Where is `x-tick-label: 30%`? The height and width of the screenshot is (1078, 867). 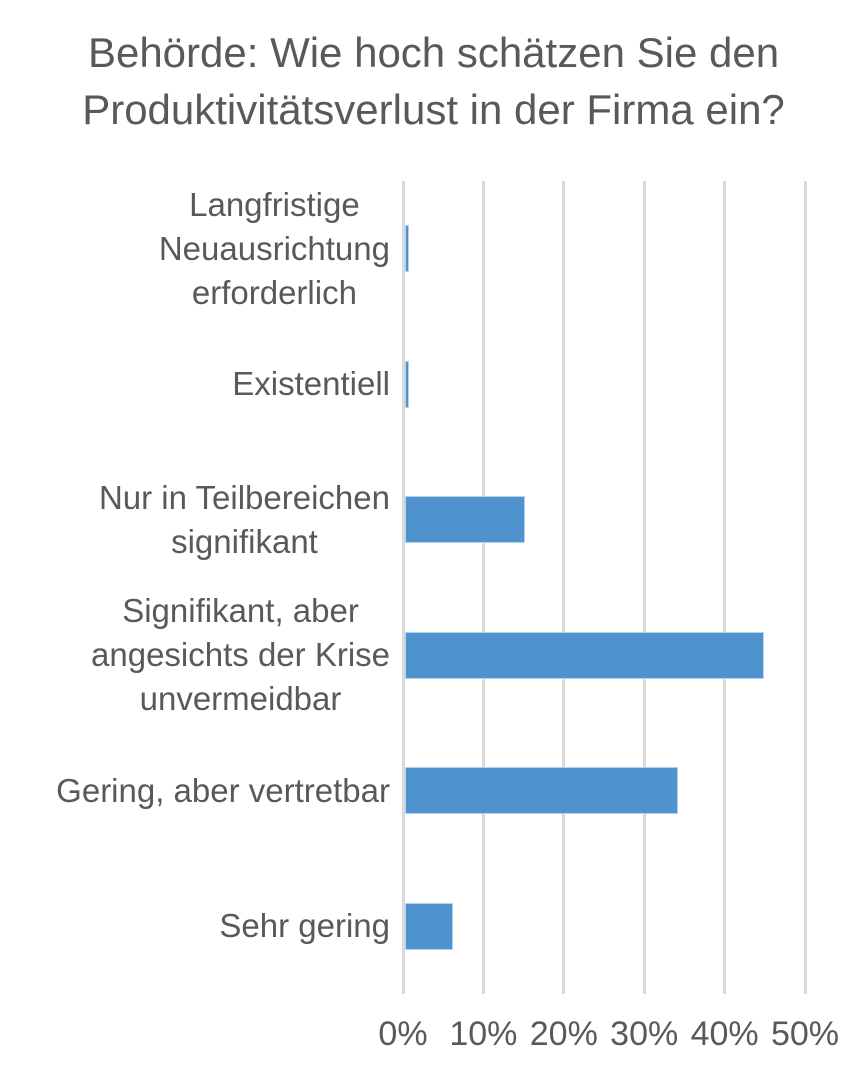
x-tick-label: 30% is located at coordinates (644, 1034).